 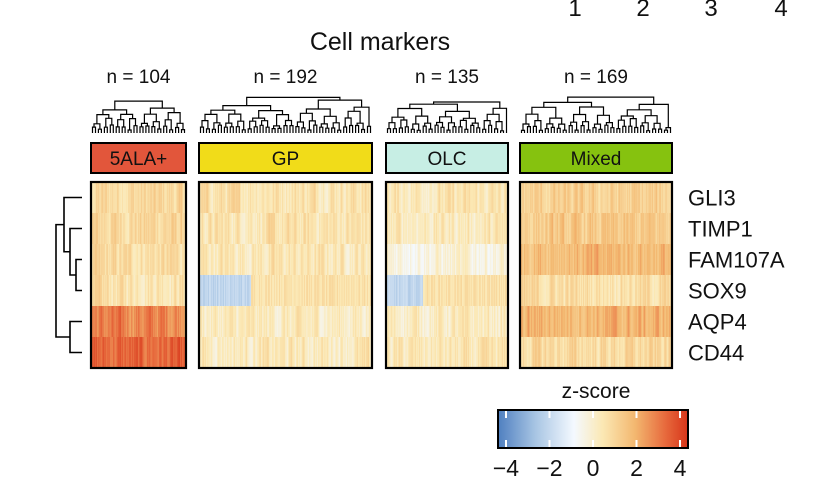 What do you see at coordinates (636, 468) in the screenshot?
I see `legend-tick-label: 2` at bounding box center [636, 468].